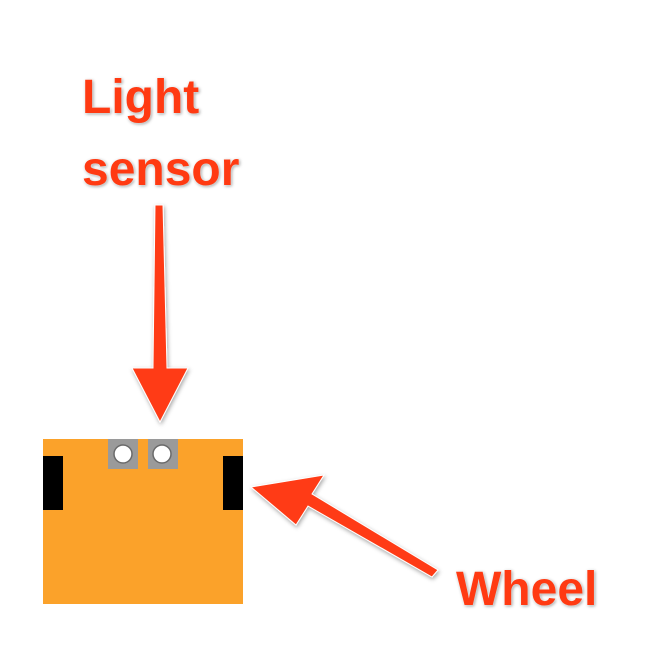 The width and height of the screenshot is (660, 648). What do you see at coordinates (123, 454) in the screenshot?
I see `light-sensor-left-lens` at bounding box center [123, 454].